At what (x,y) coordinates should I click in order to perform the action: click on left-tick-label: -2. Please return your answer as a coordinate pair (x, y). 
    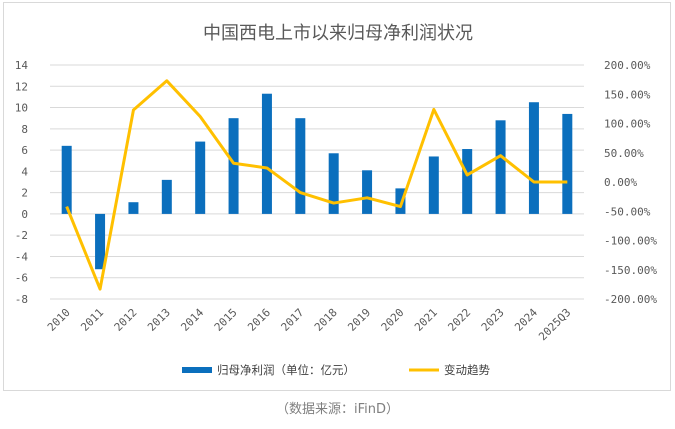
    Looking at the image, I should click on (21, 235).